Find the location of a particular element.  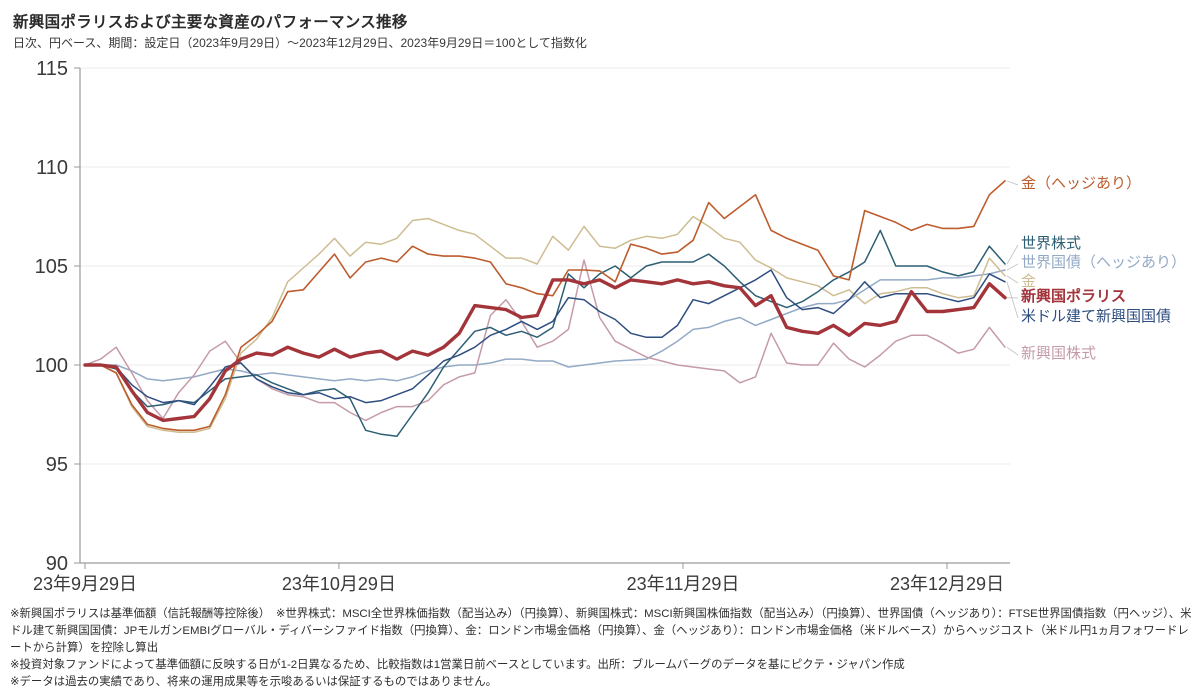

x-tick-label: 23年9月29日 is located at coordinates (85, 584).